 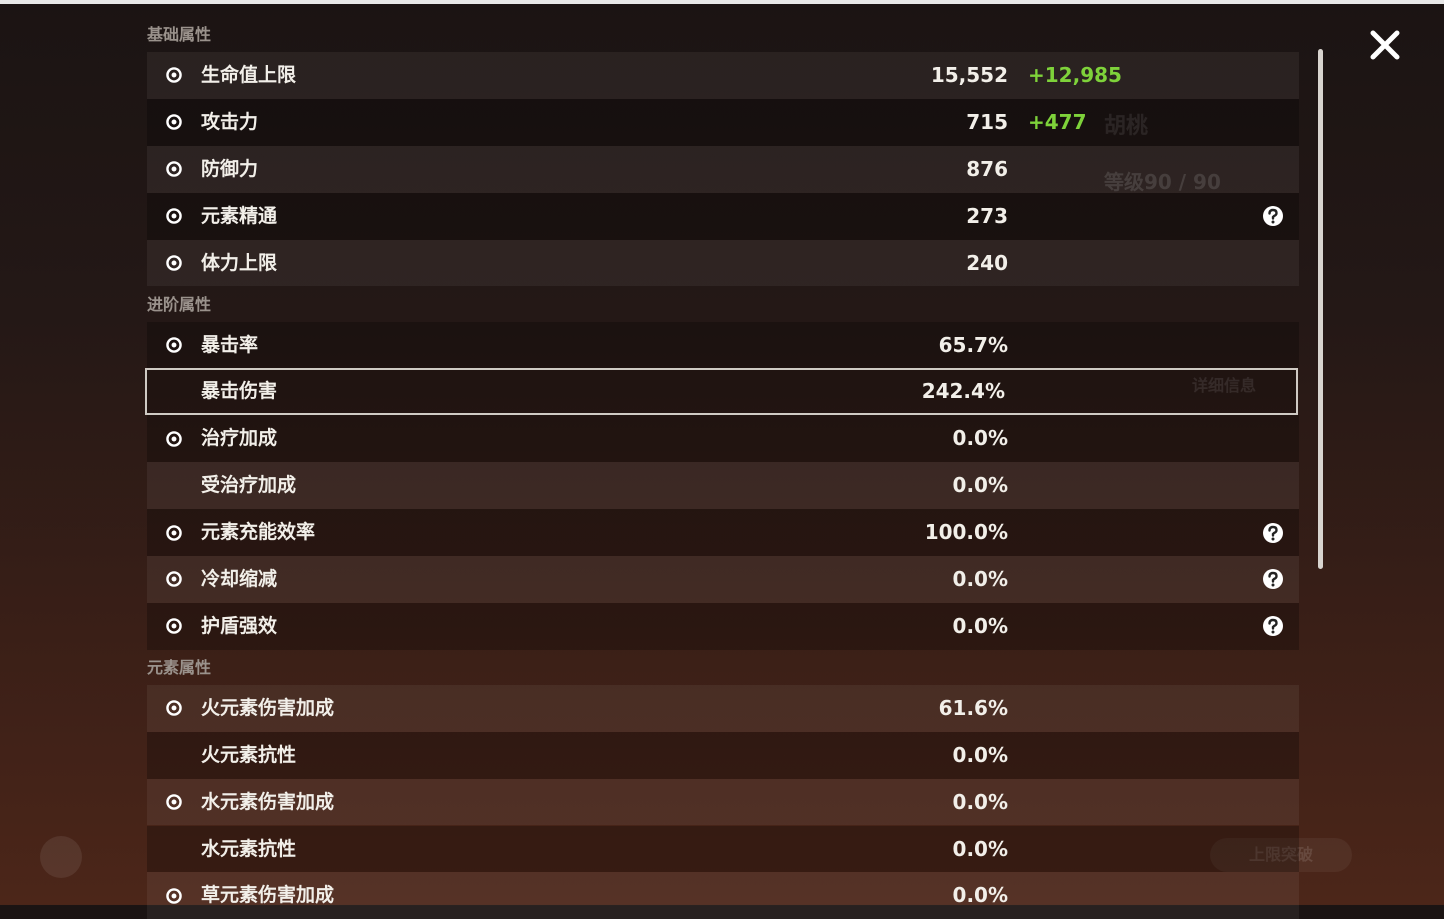 I want to click on details-button: 详细信息, so click(x=1224, y=385).